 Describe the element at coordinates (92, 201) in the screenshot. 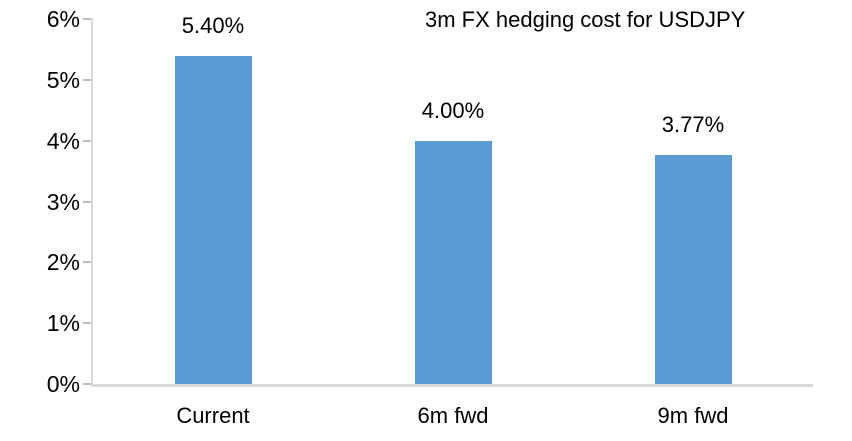

I see `y-axis-line` at that location.